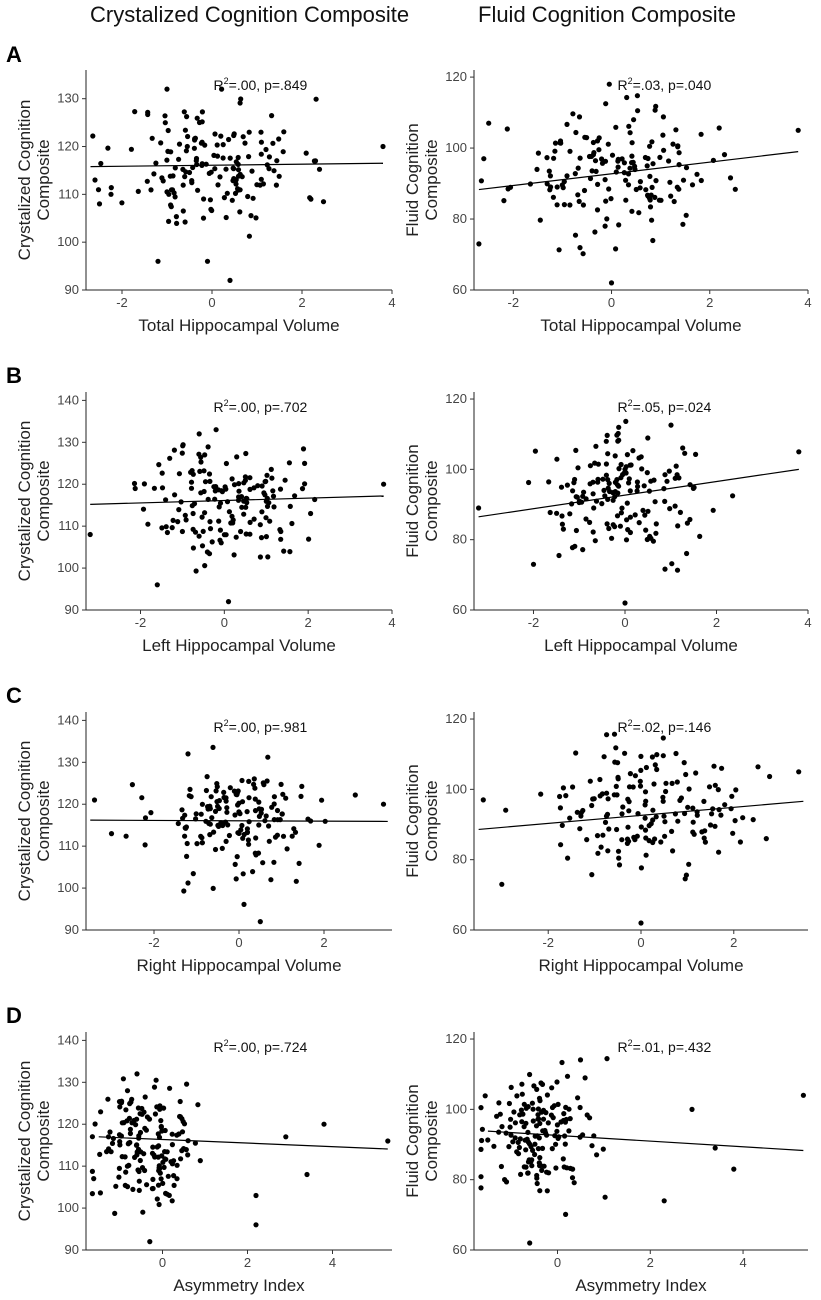 Image resolution: width=821 pixels, height=1300 pixels. Describe the element at coordinates (68, 193) in the screenshot. I see `y-tick-label: 110` at that location.